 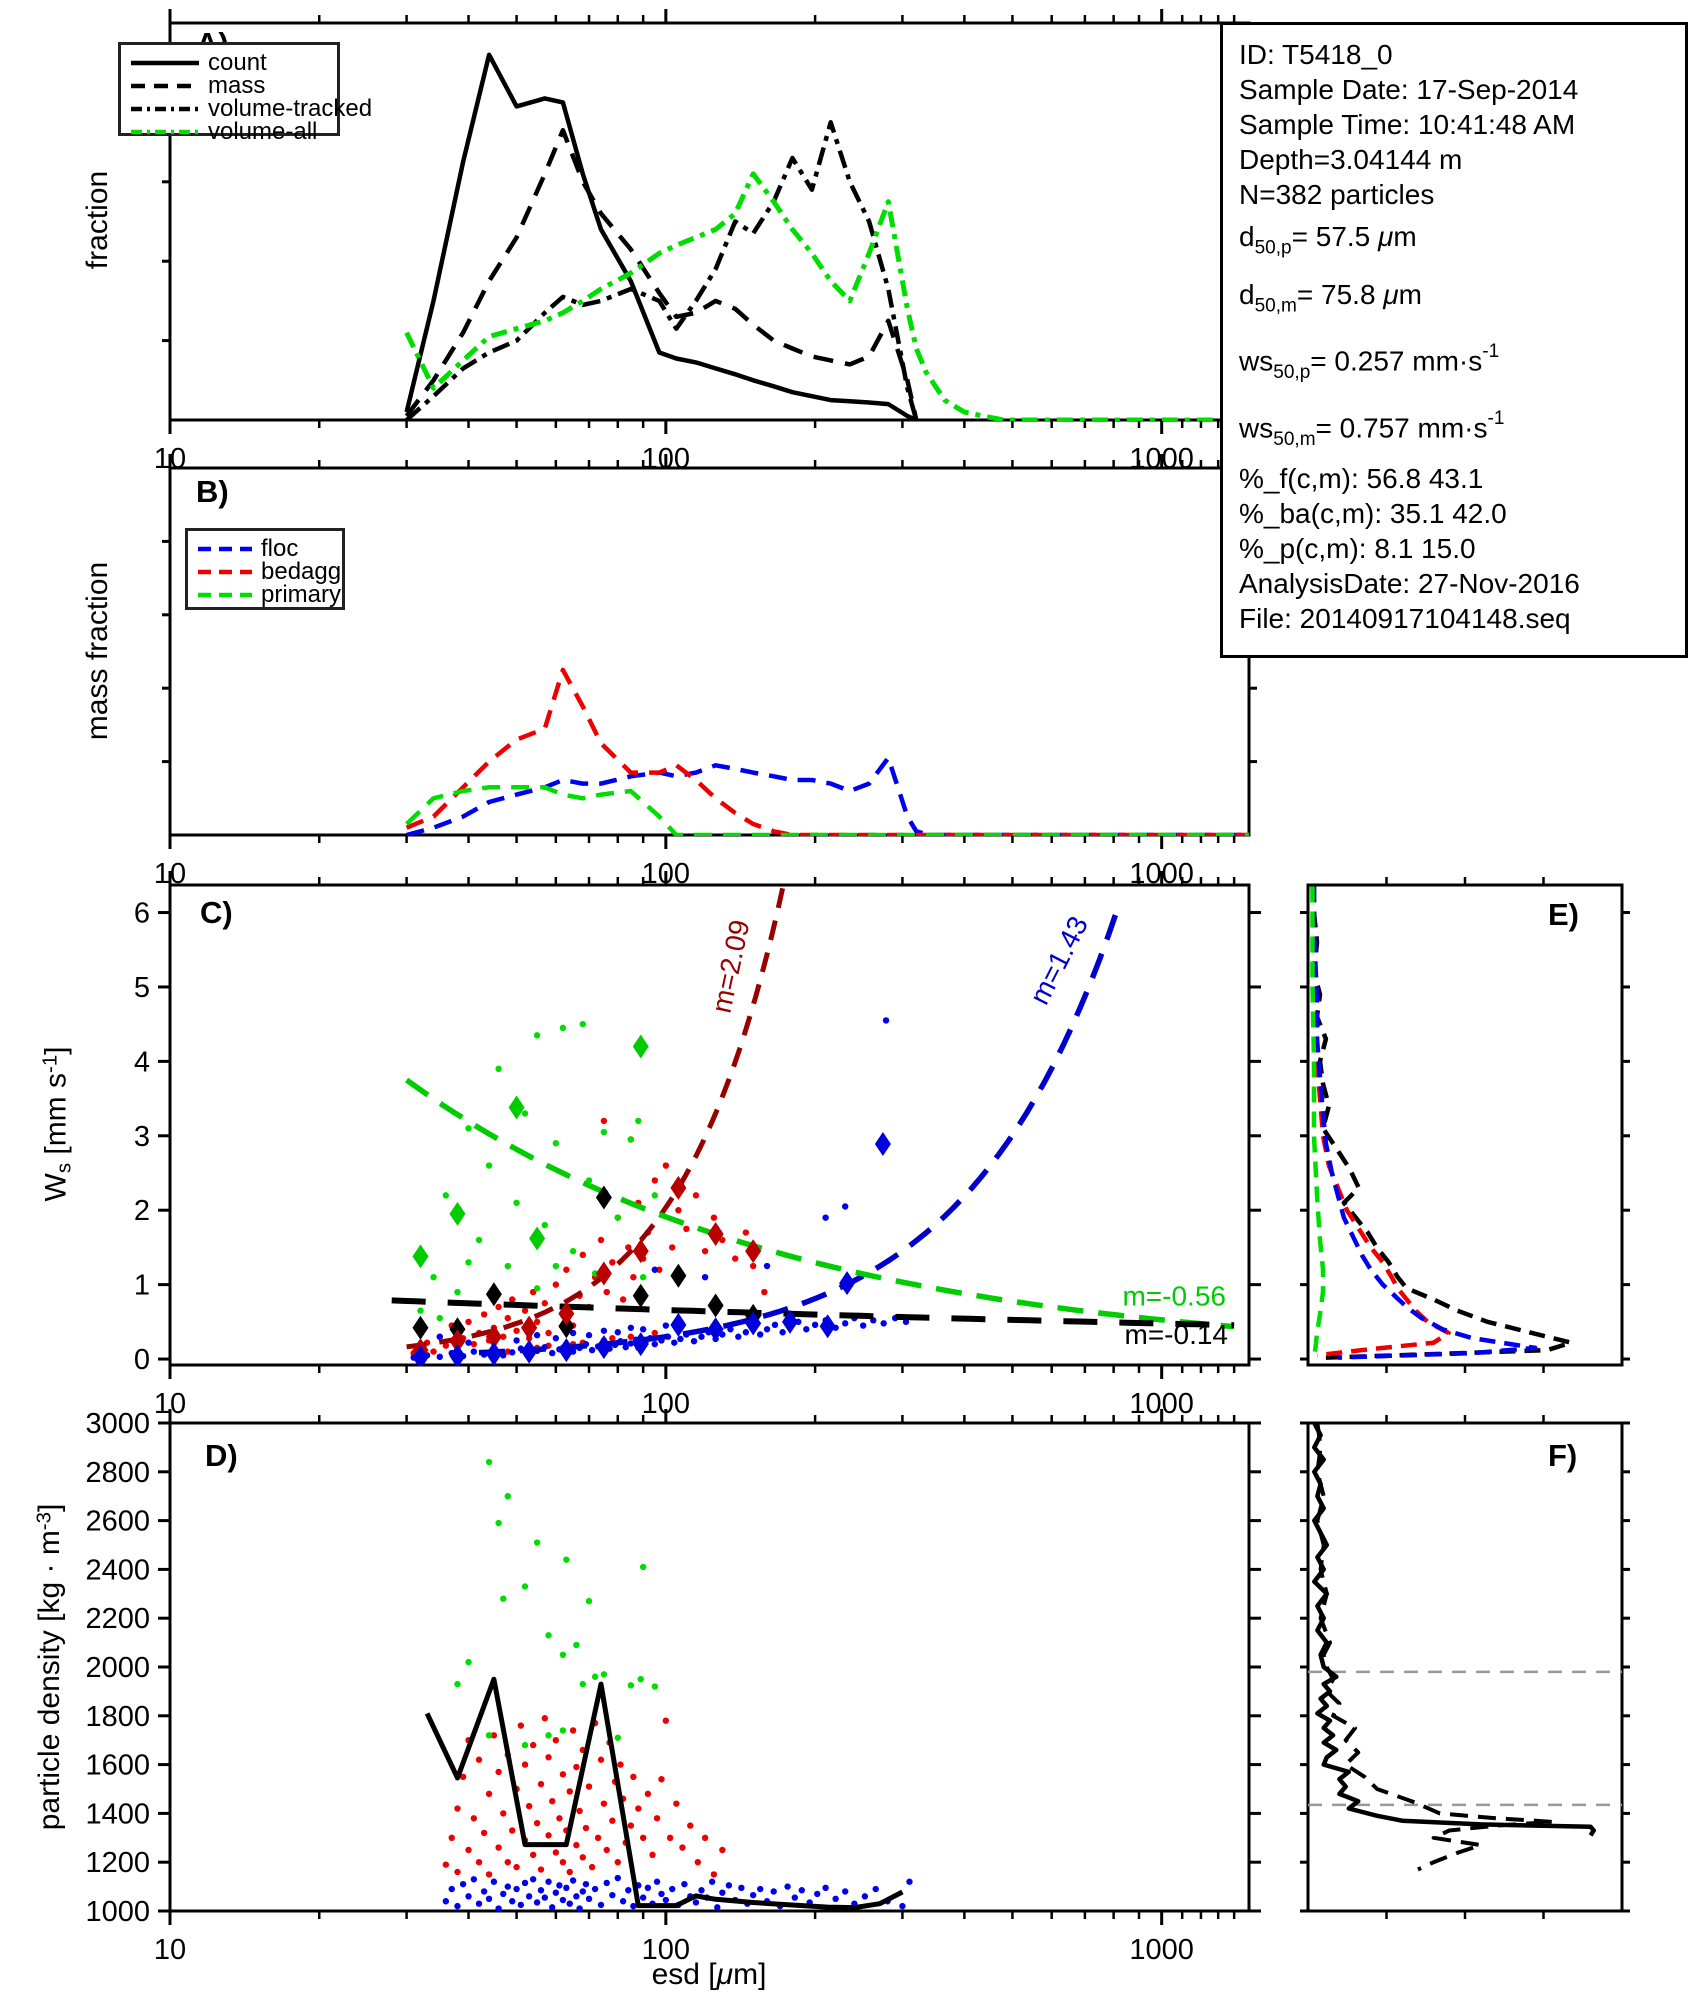 I want to click on info-line-0: ID: T5418_0, so click(x=1316, y=54).